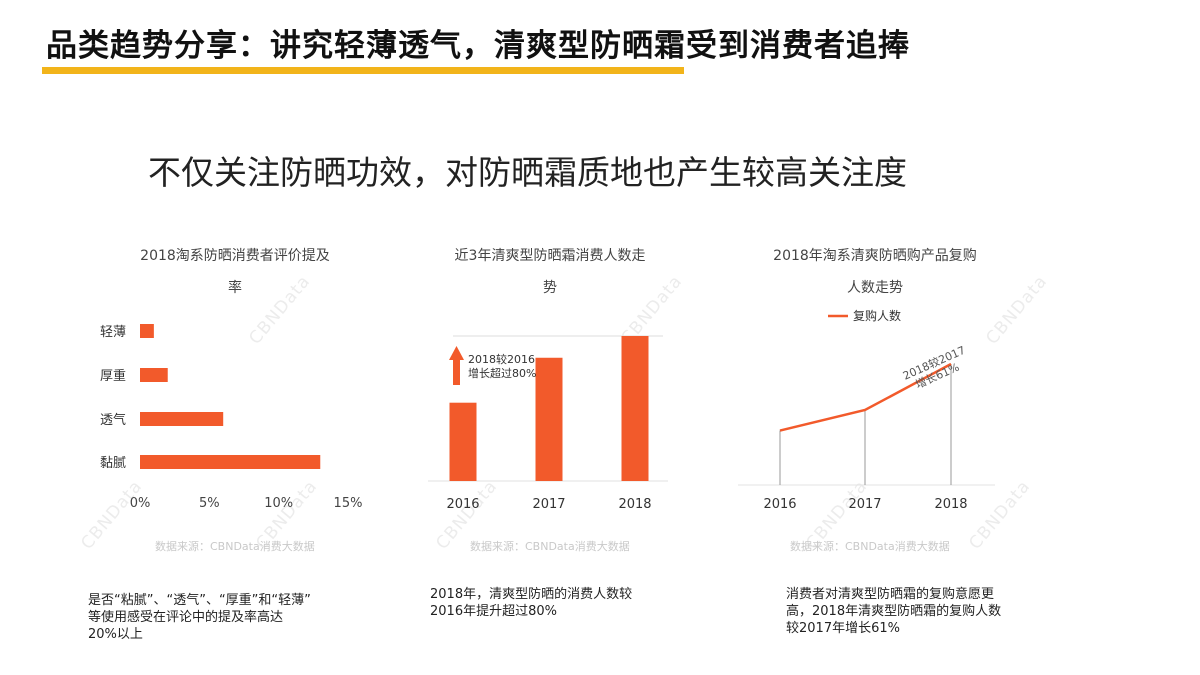  Describe the element at coordinates (870, 546) in the screenshot. I see `chart3-source: 数据来源：CBNData消费大数据` at that location.